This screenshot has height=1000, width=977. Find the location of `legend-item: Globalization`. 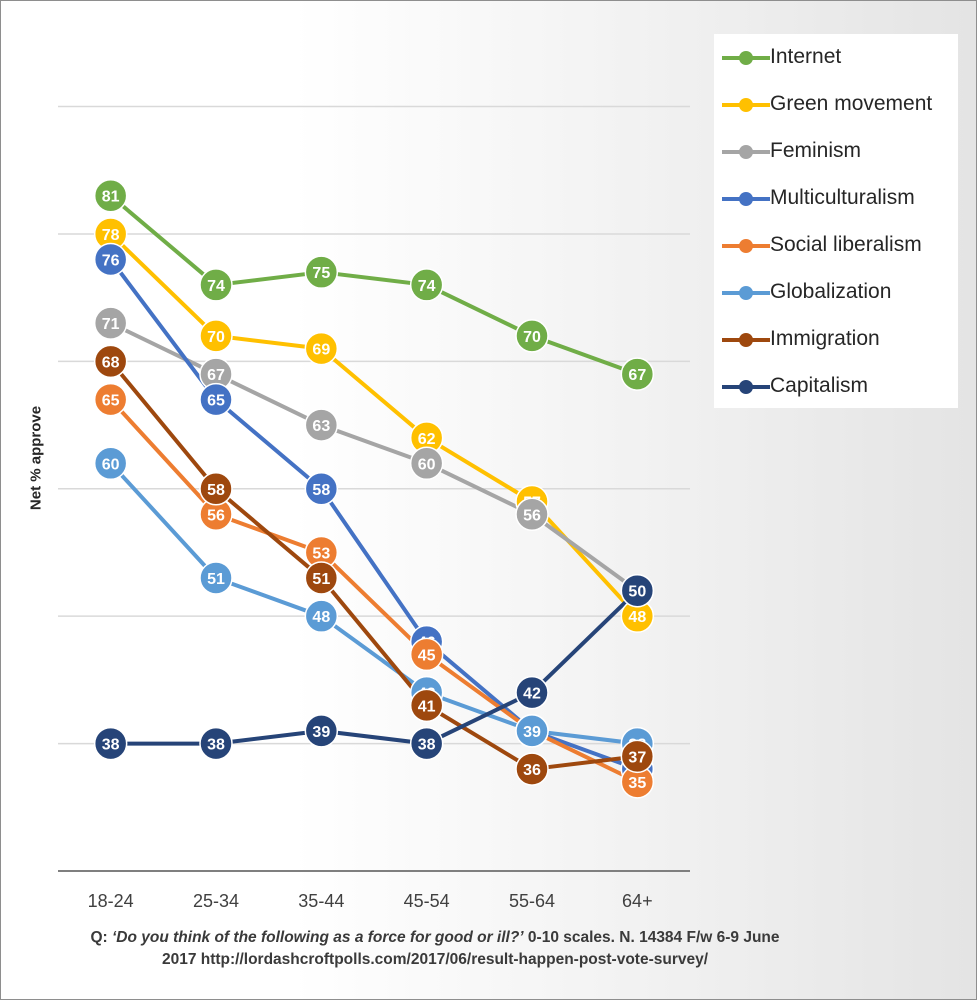

legend-item: Globalization is located at coordinates (836, 300).